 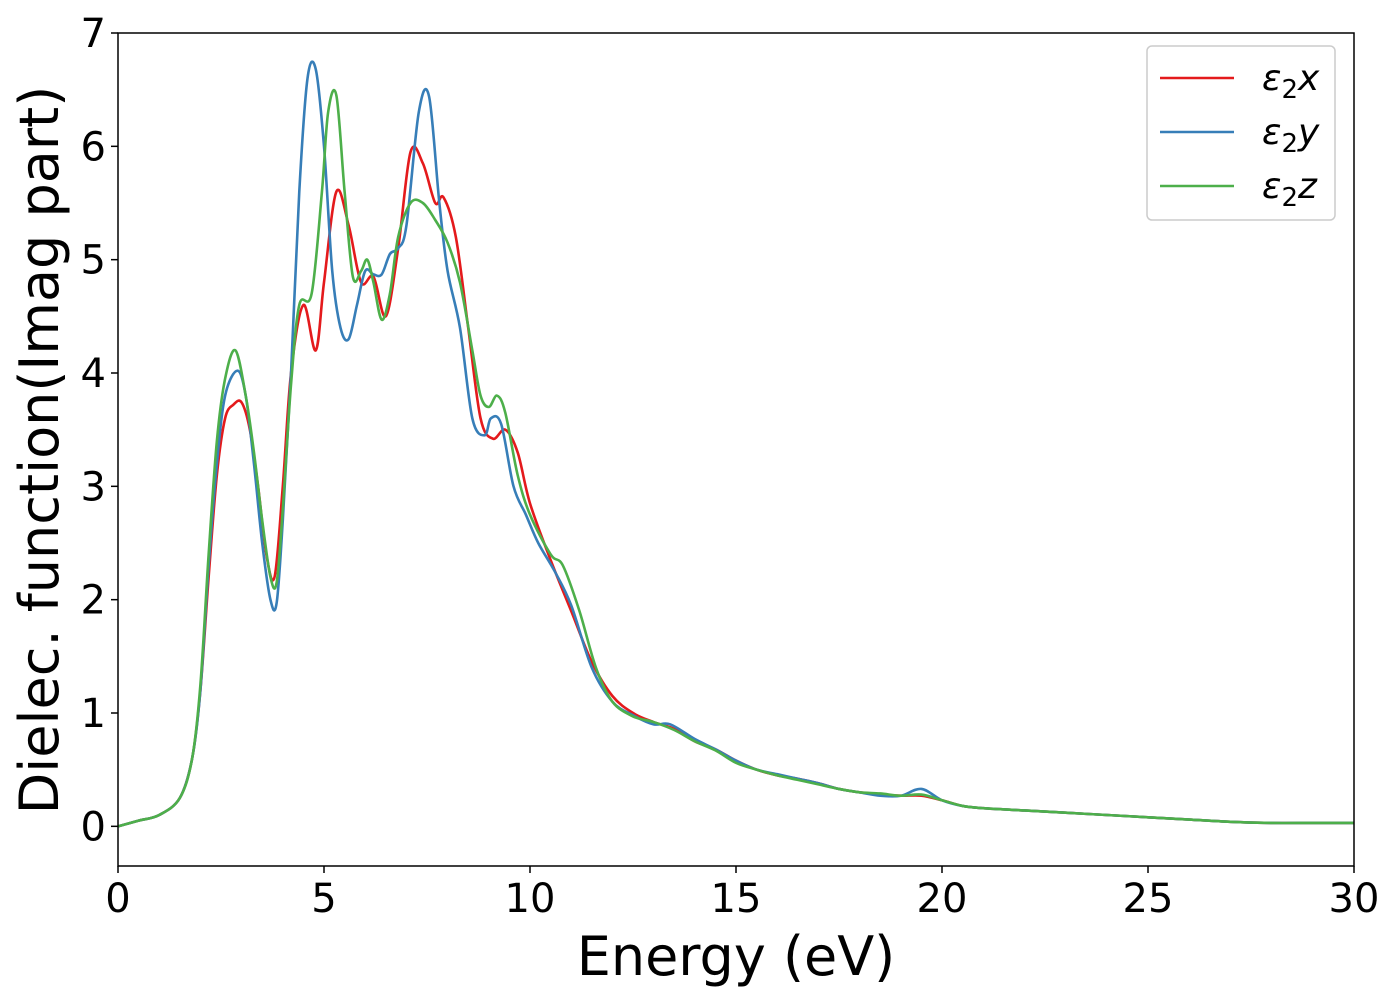 I want to click on legend-label-y: ε2y, so click(x=1291, y=135).